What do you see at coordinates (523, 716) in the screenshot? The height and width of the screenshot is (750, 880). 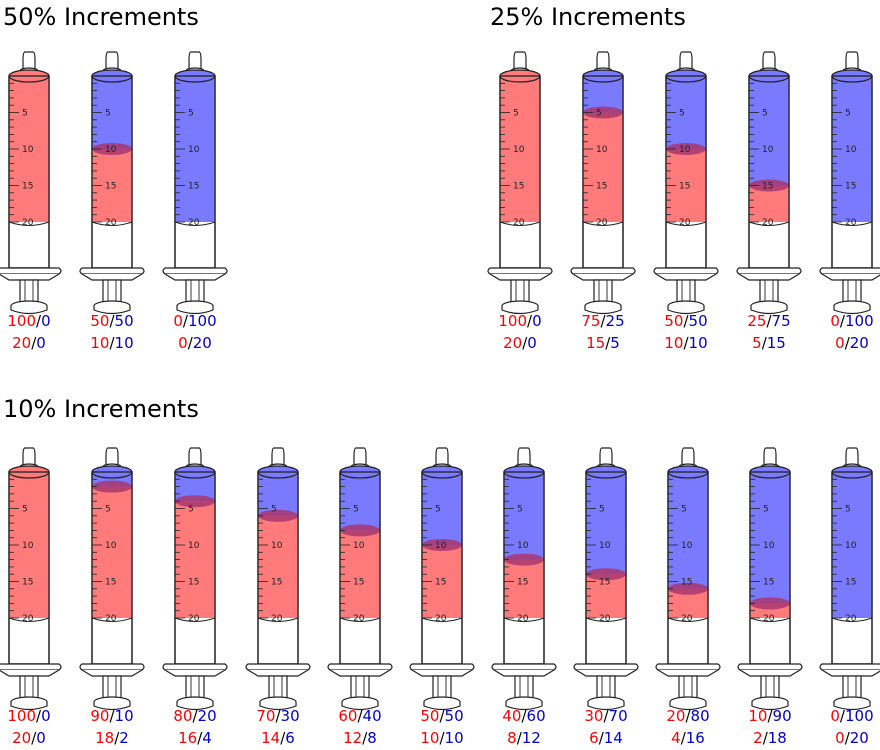 I see `percent-label: 40/60` at bounding box center [523, 716].